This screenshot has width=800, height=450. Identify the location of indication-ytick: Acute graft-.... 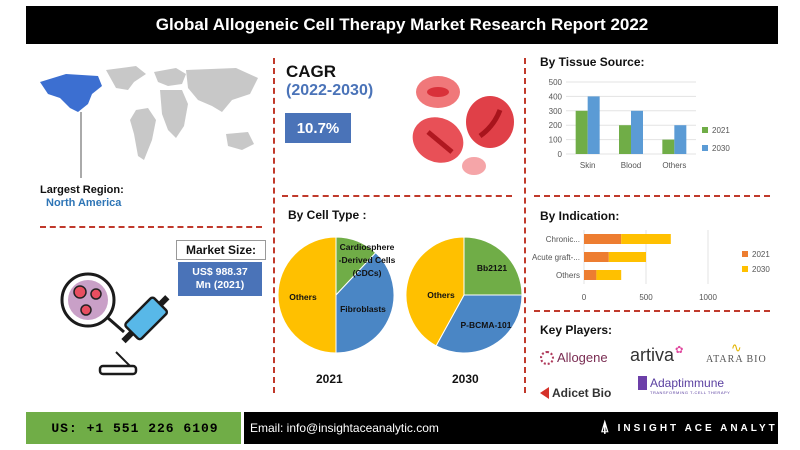
(556, 257).